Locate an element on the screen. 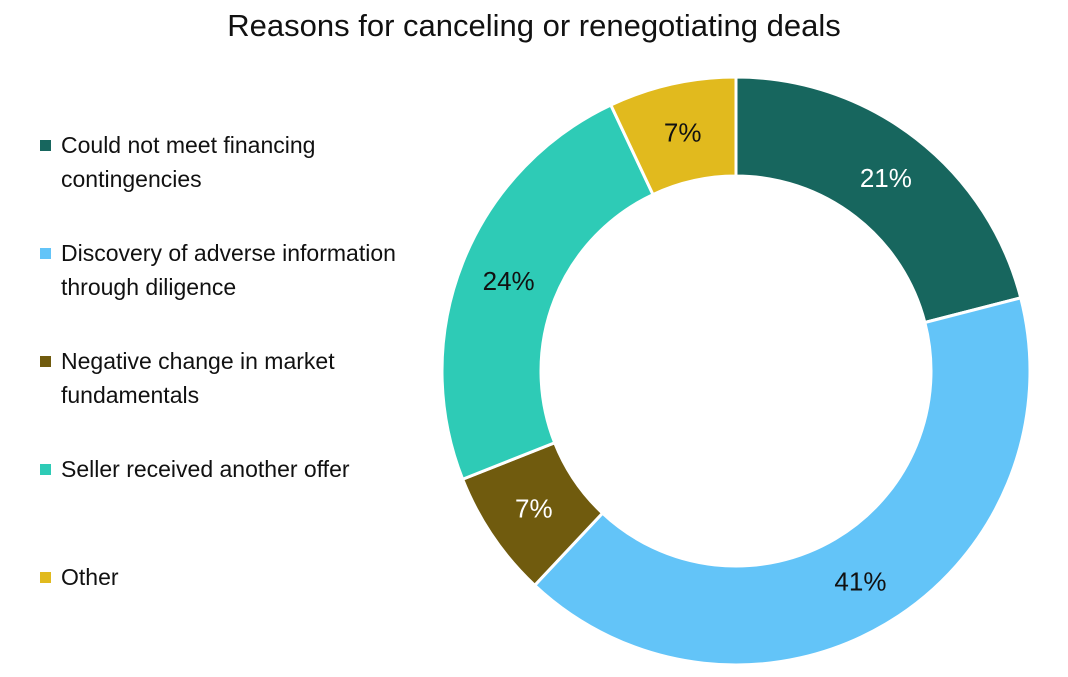  data-label: 21% is located at coordinates (886, 178).